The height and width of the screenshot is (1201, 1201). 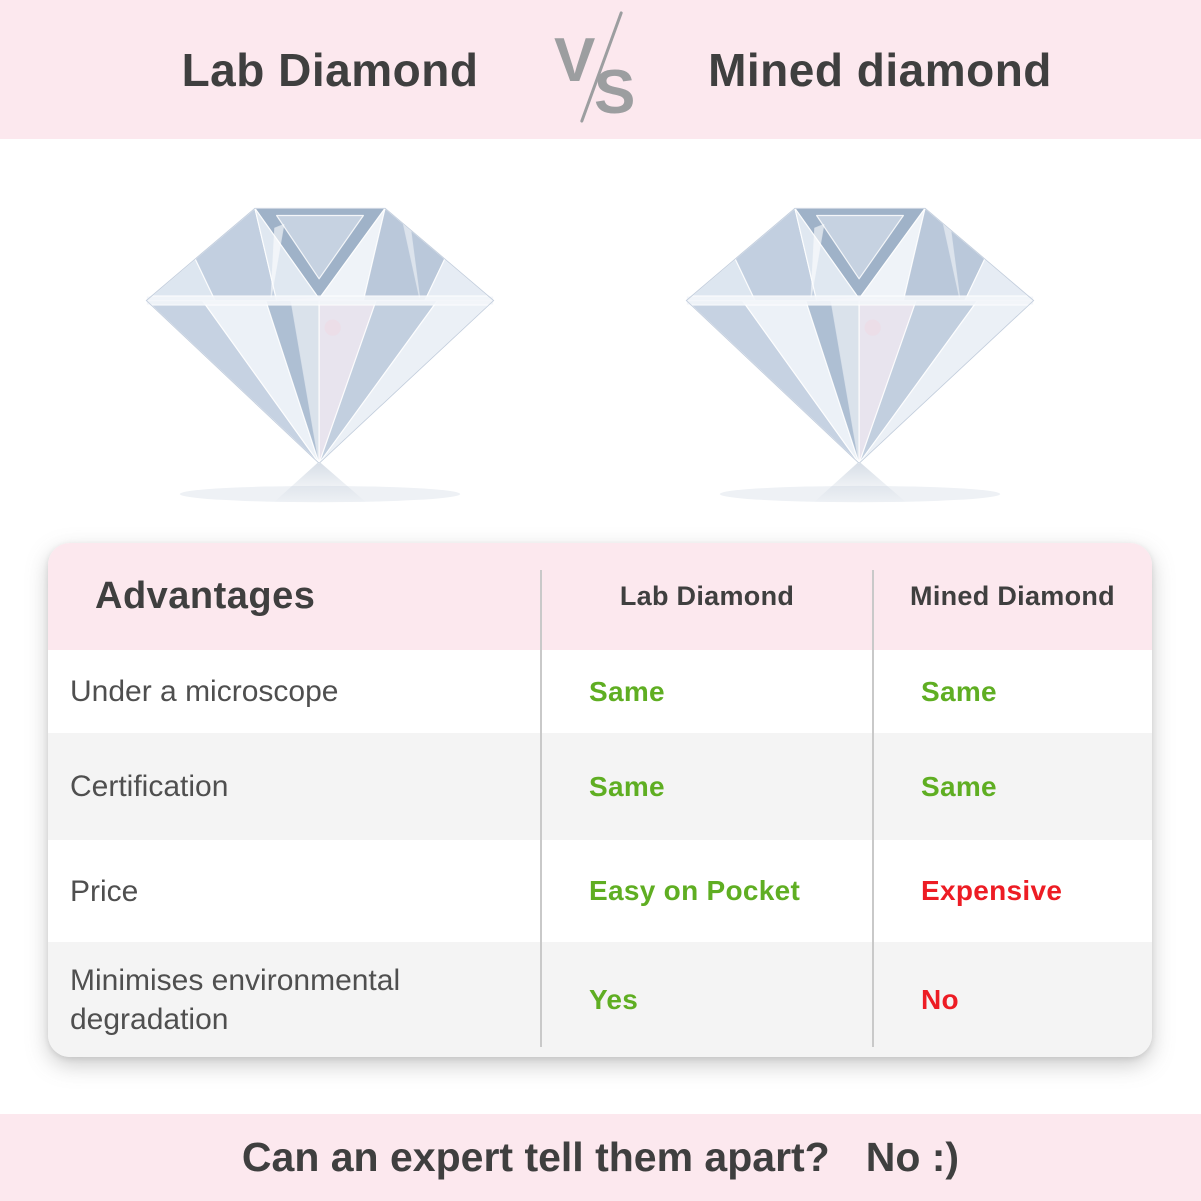 I want to click on vs-badge: V S, so click(x=600, y=69).